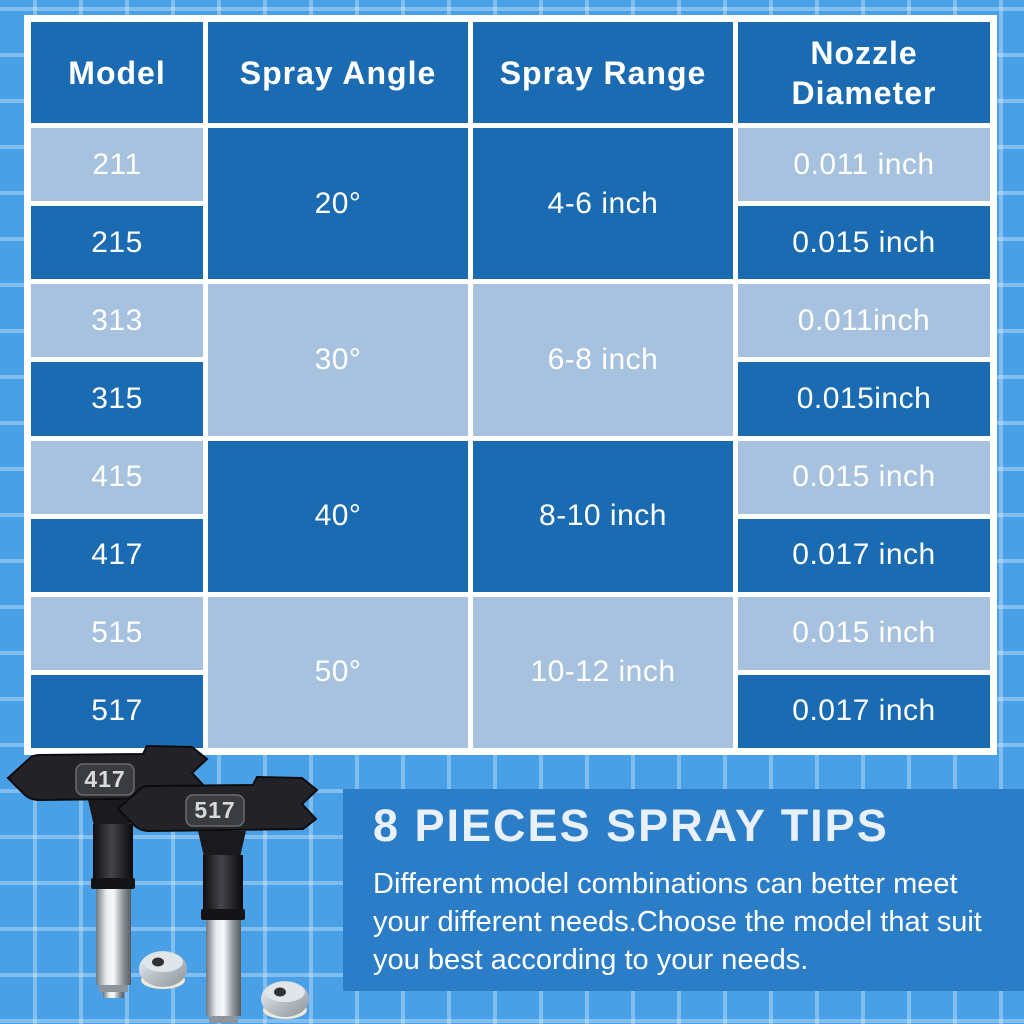 The height and width of the screenshot is (1024, 1024). What do you see at coordinates (113, 883) in the screenshot?
I see `tip-417-ring` at bounding box center [113, 883].